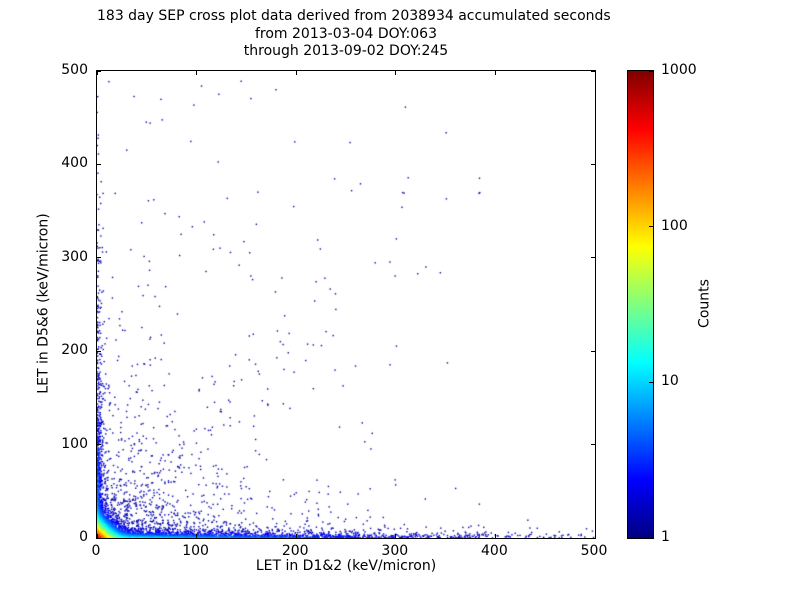  I want to click on y-tick-label: 0, so click(83, 537).